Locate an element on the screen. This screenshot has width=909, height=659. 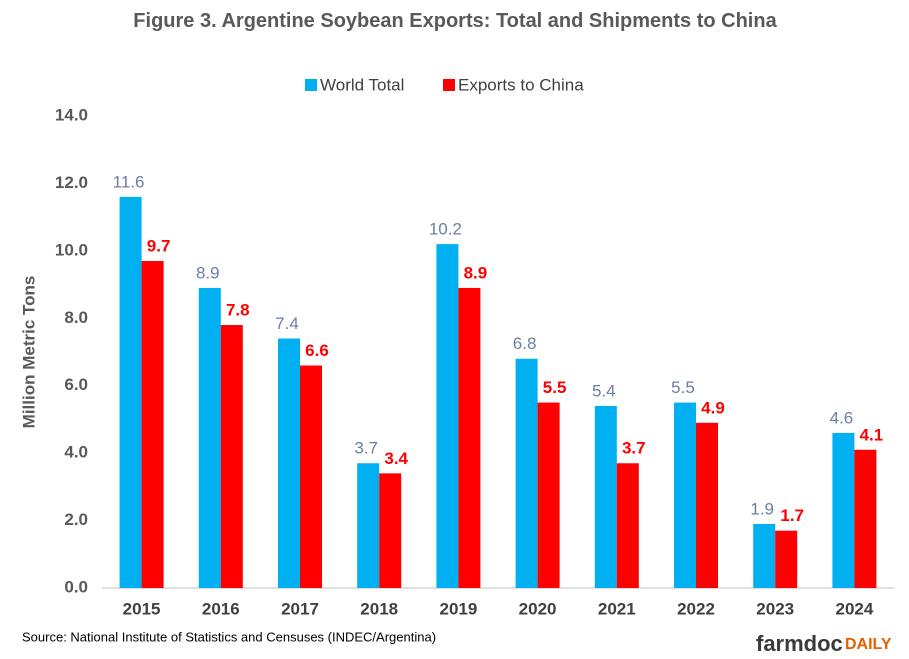
logo-part: DAILY is located at coordinates (868, 644).